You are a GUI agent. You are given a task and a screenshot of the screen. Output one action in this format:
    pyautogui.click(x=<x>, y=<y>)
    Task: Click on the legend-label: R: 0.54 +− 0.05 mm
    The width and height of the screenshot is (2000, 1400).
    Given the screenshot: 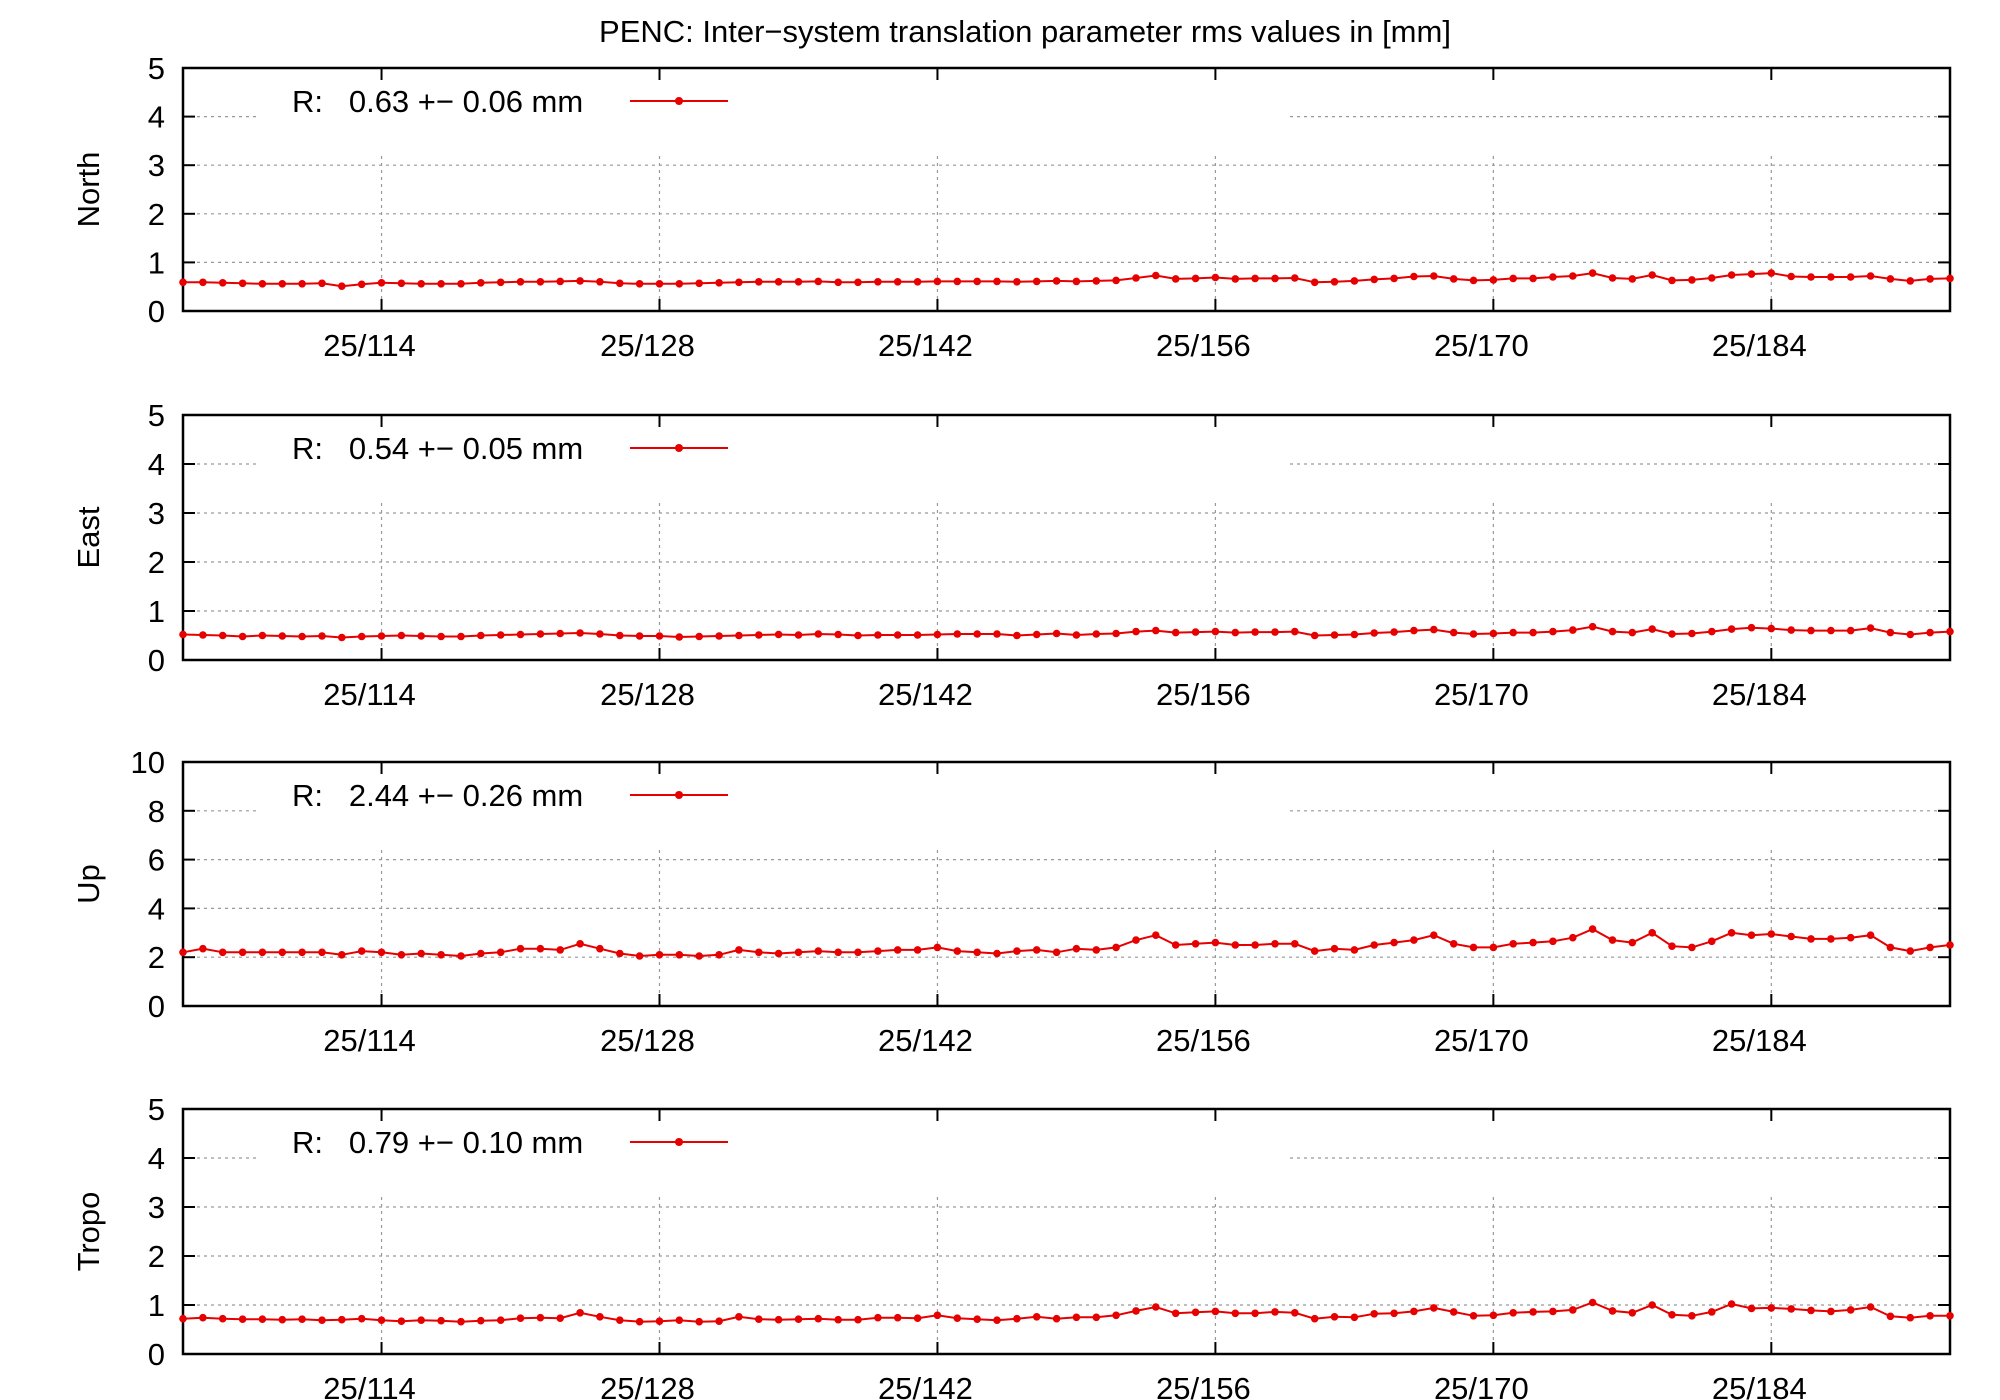 What is the action you would take?
    pyautogui.click(x=437, y=448)
    